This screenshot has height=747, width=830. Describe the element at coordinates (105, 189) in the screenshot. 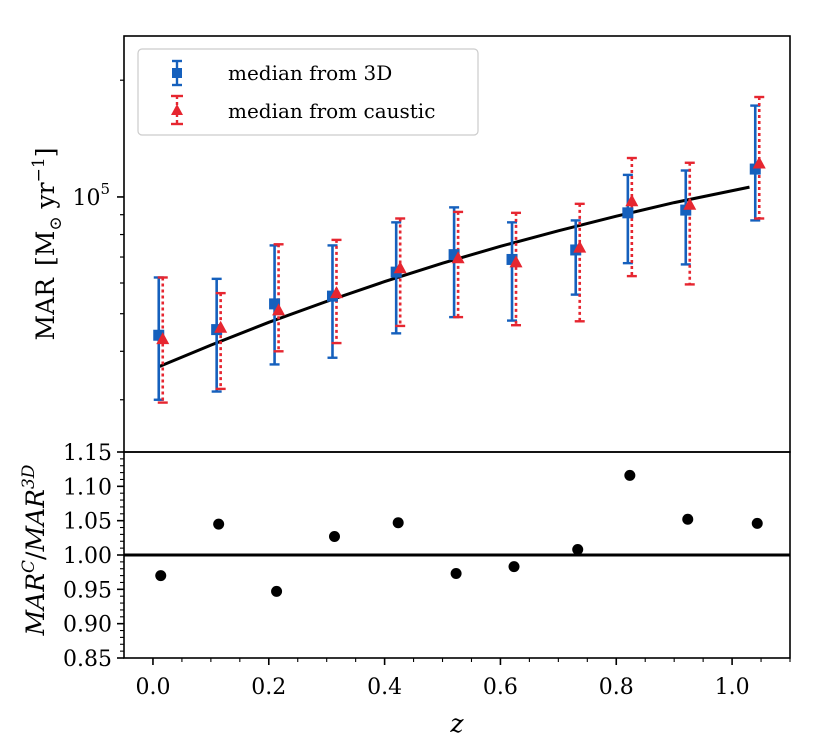

I see `ytick-exponent: 5` at that location.